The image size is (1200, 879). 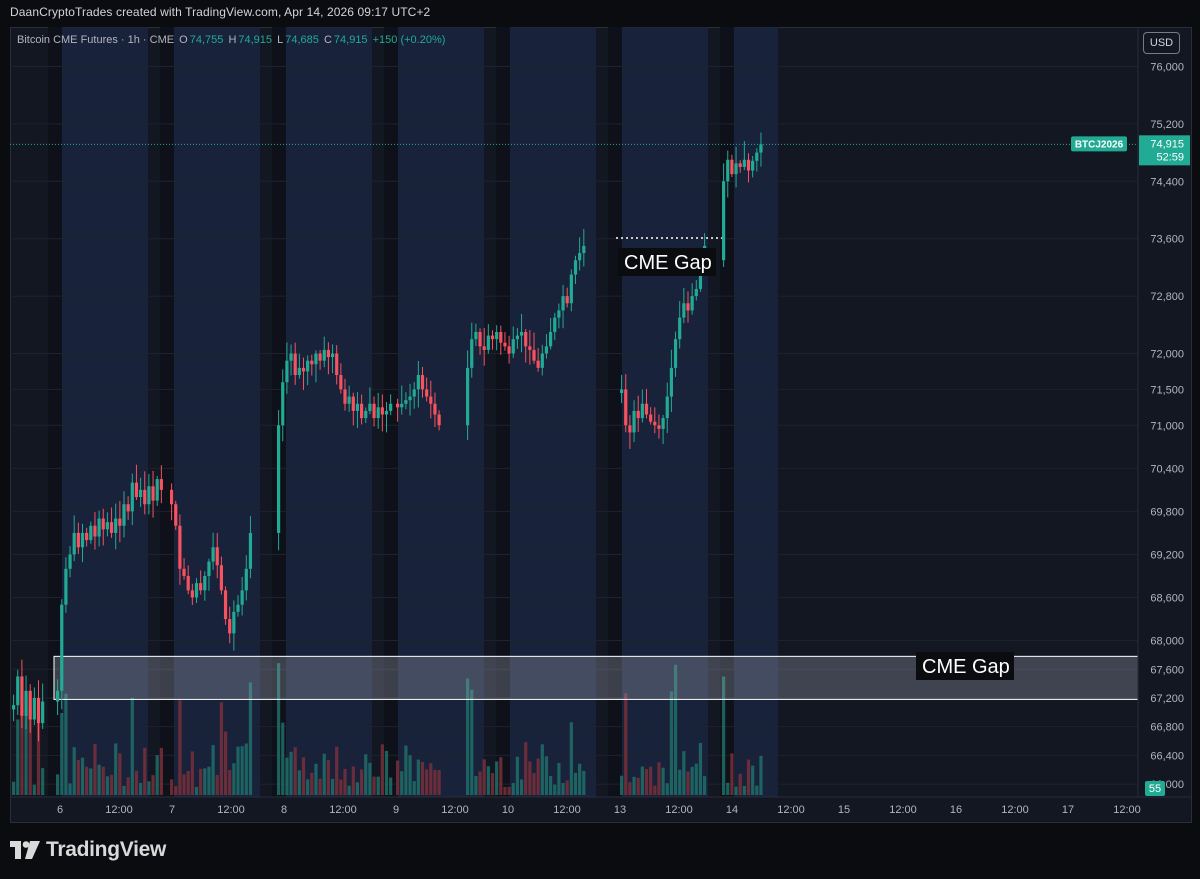 I want to click on price-tick-label: 71,500, so click(x=1167, y=390).